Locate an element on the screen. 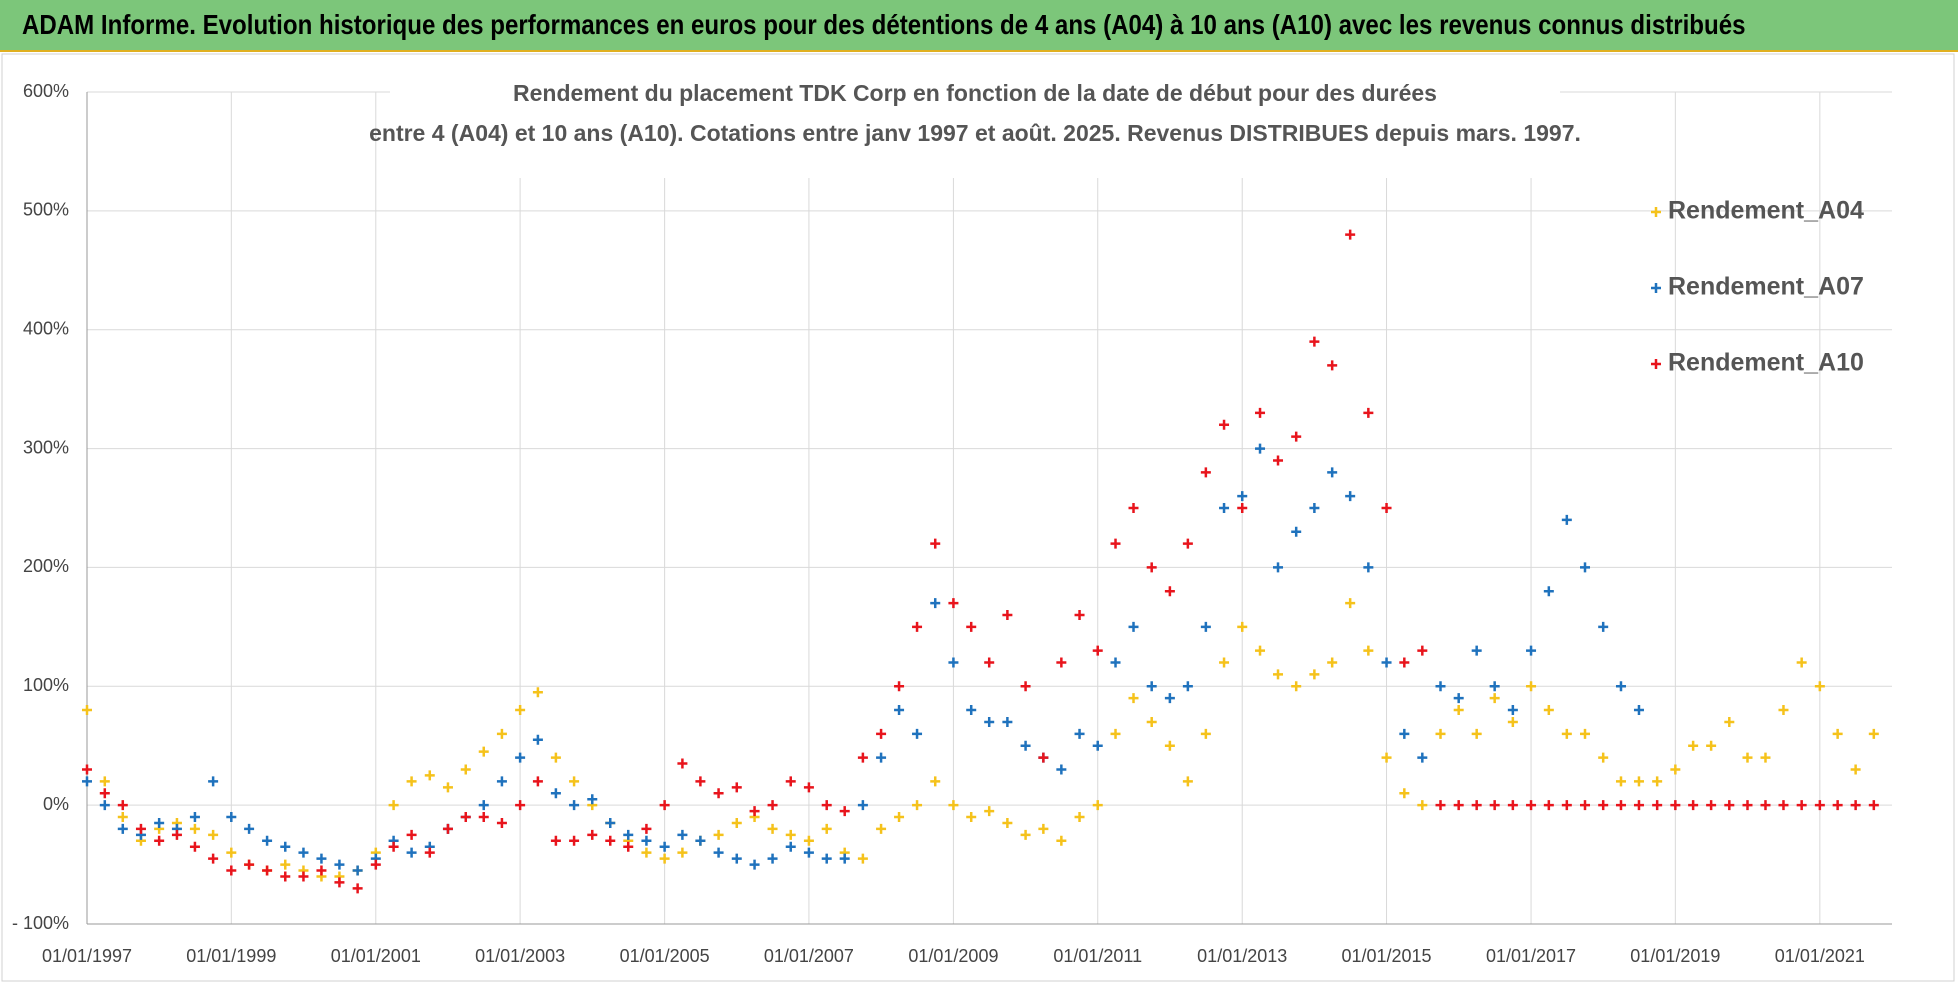 This screenshot has height=985, width=1958. x-tick-label: 01/01/2019 is located at coordinates (1675, 956).